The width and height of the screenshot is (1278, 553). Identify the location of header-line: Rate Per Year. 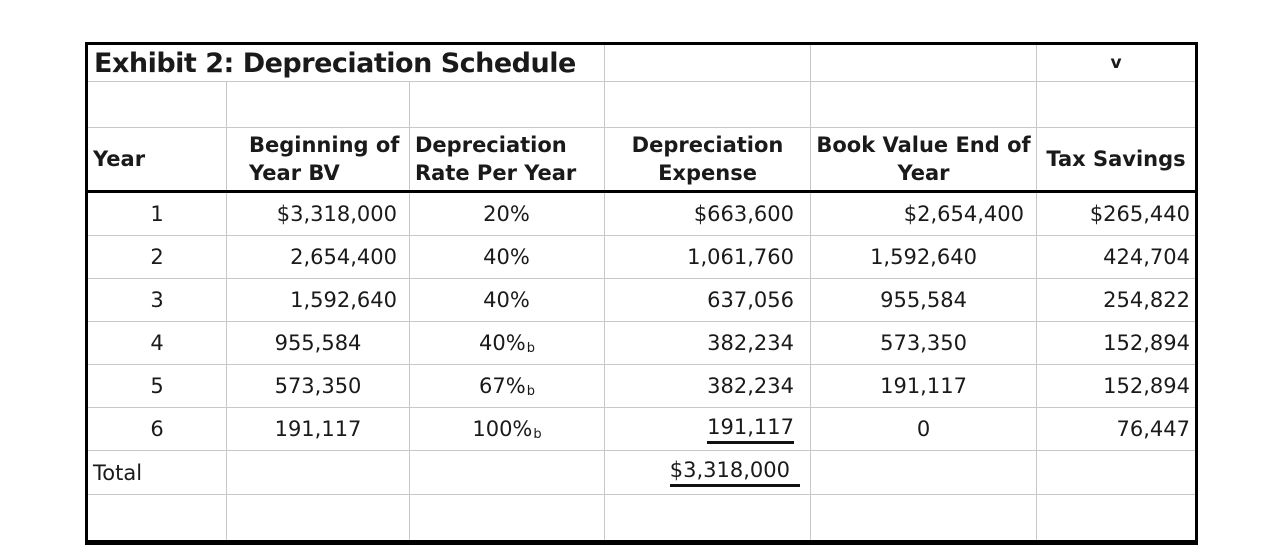
(496, 173).